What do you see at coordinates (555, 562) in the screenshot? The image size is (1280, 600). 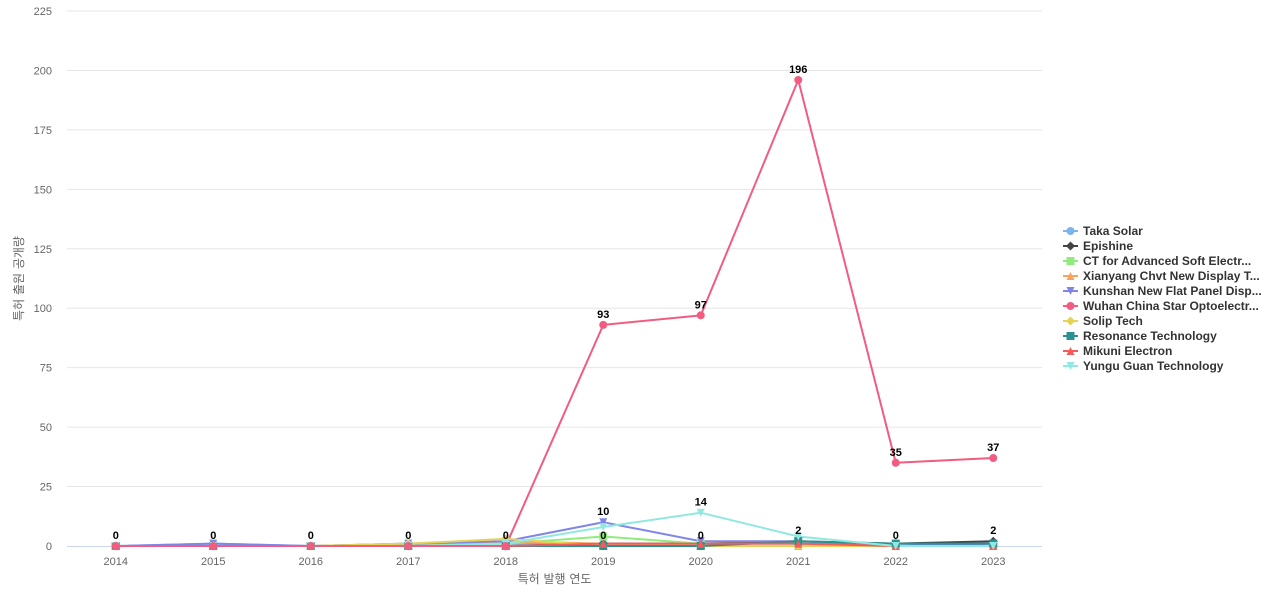 I see `x-axis-ticks: 2014 2015 2016 2017 2018 2019 2020 2021 2022 2023` at bounding box center [555, 562].